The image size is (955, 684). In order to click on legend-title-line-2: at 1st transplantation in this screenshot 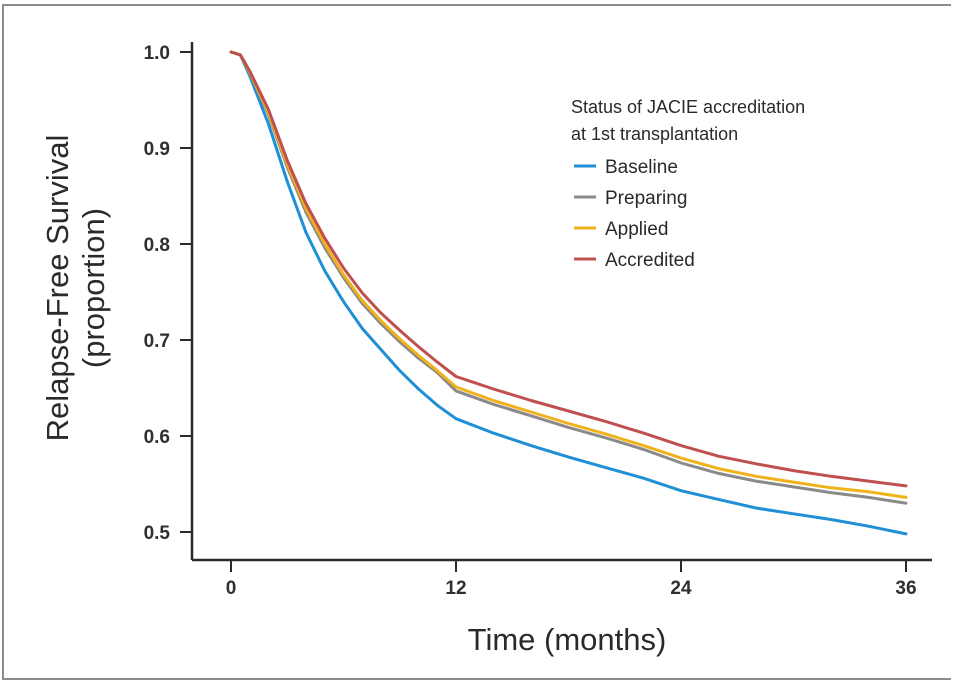, I will do `click(654, 134)`.